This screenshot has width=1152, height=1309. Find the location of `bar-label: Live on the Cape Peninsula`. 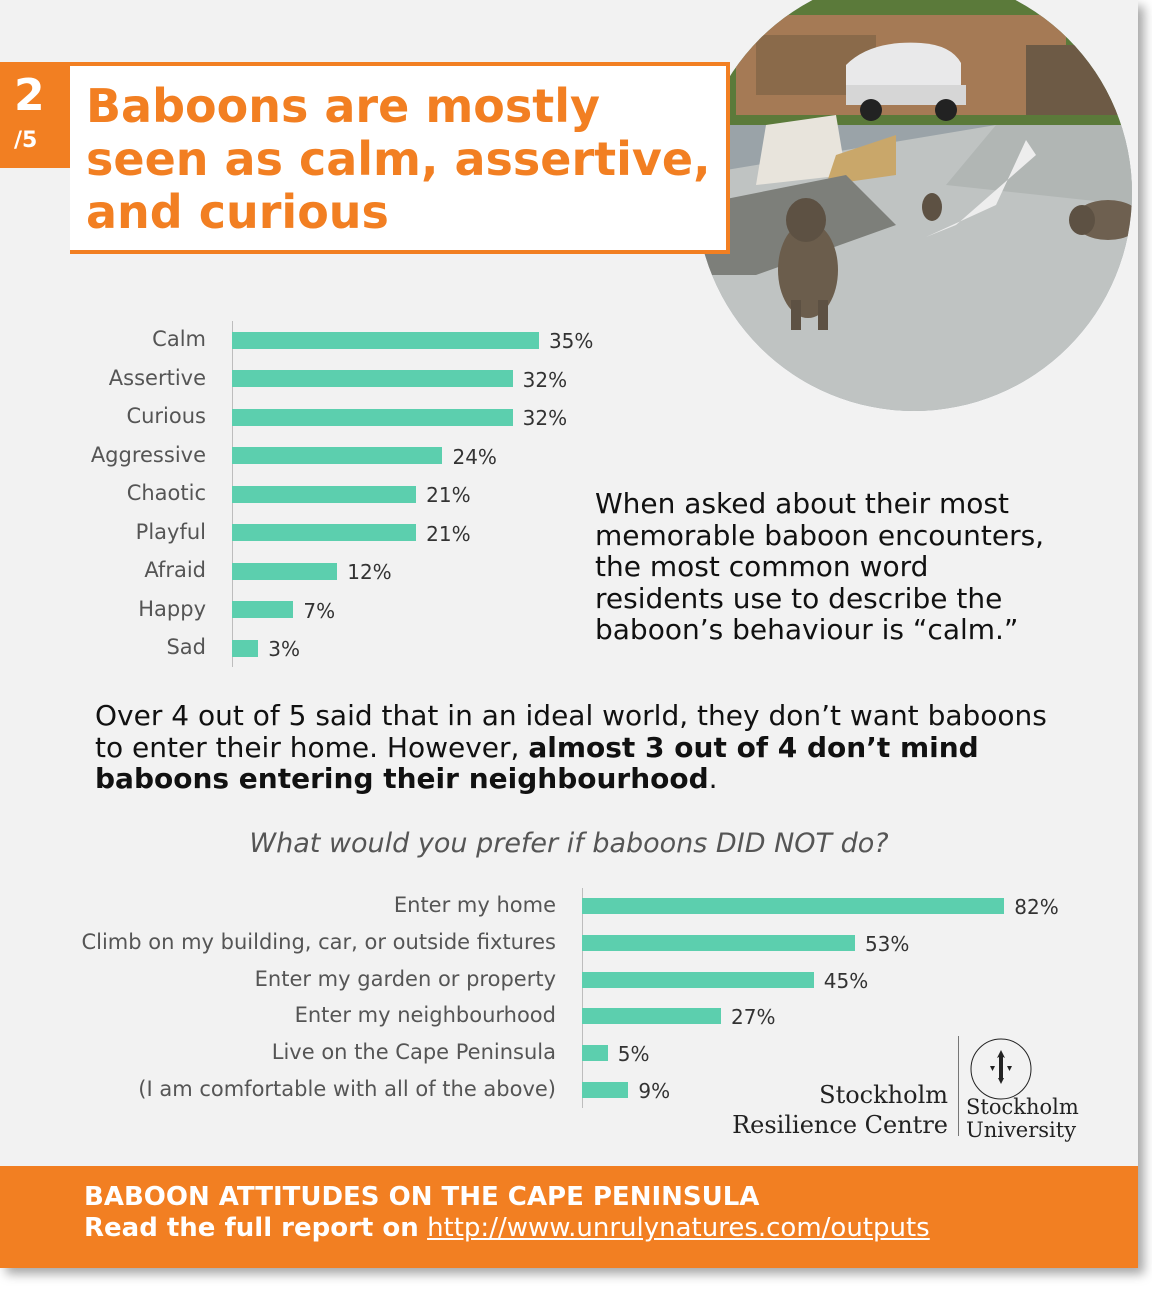

bar-label: Live on the Cape Peninsula is located at coordinates (413, 1052).